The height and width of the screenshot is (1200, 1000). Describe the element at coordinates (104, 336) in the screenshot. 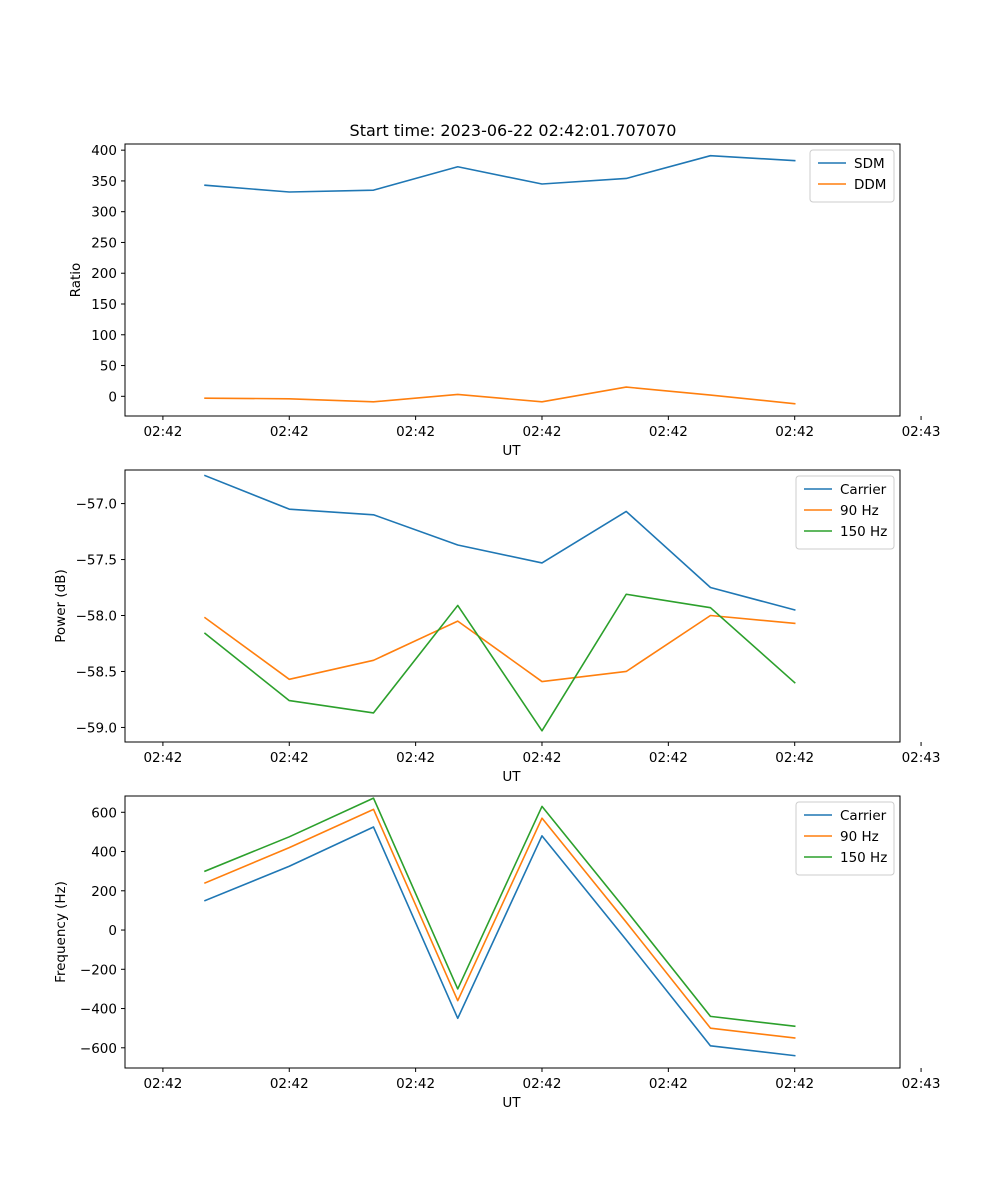

I see `y-tick-label: 100` at that location.